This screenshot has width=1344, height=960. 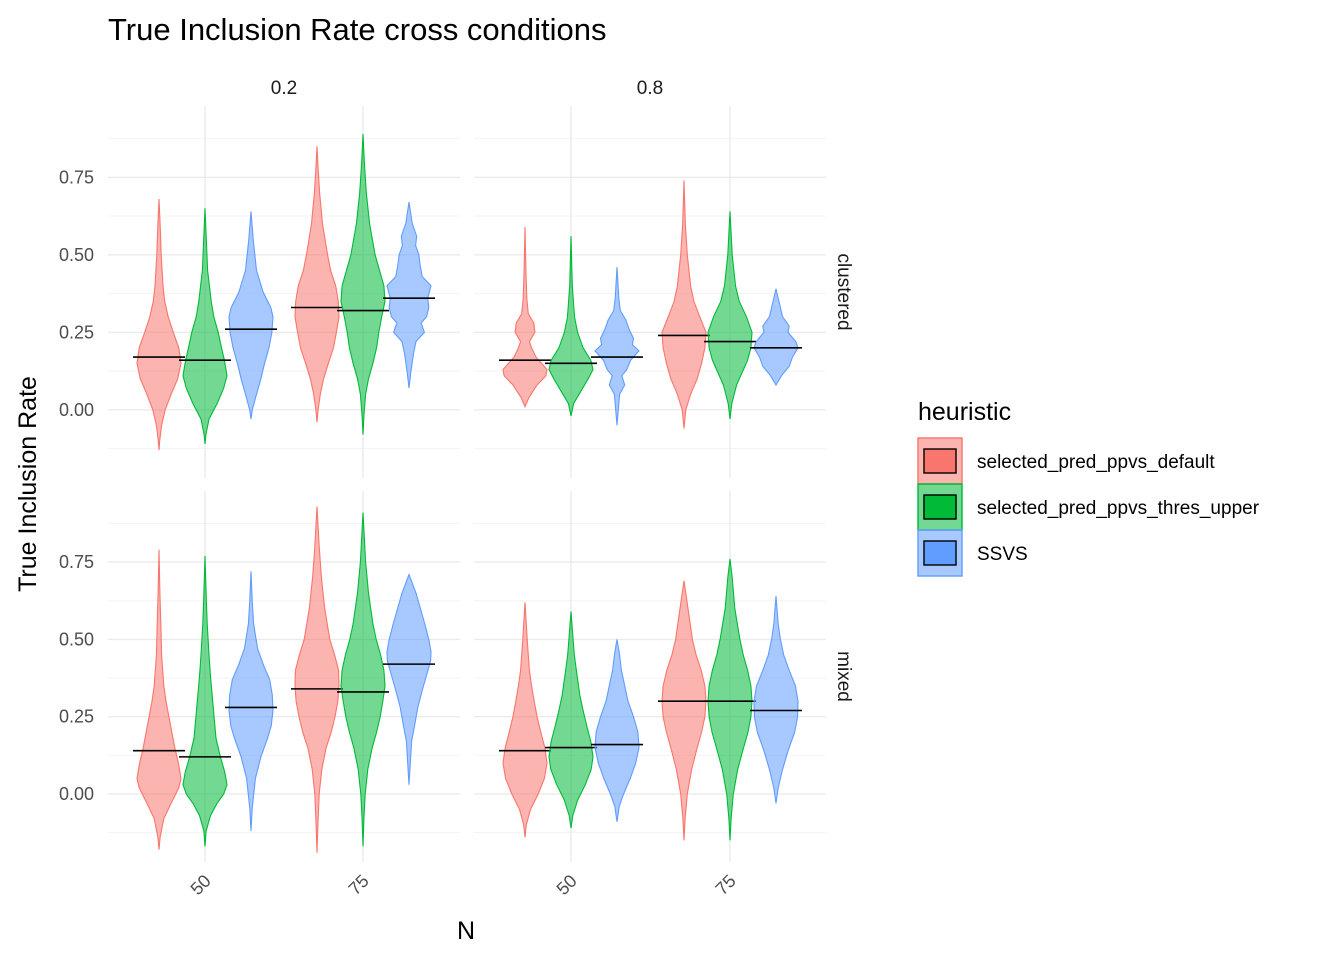 What do you see at coordinates (964, 412) in the screenshot?
I see `legend-title: heuristic` at bounding box center [964, 412].